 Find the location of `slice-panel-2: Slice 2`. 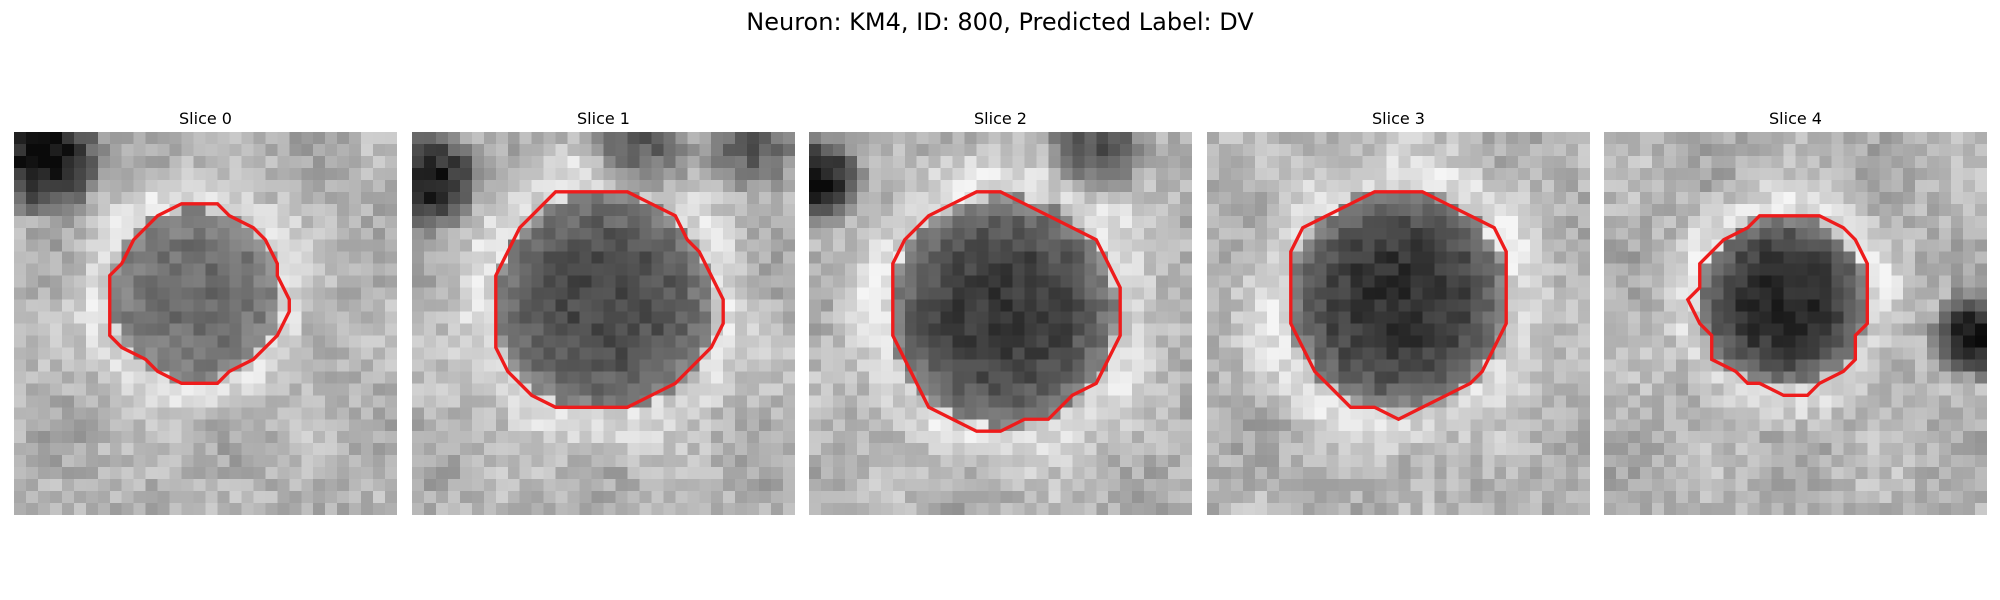

slice-panel-2: Slice 2 is located at coordinates (1000, 311).